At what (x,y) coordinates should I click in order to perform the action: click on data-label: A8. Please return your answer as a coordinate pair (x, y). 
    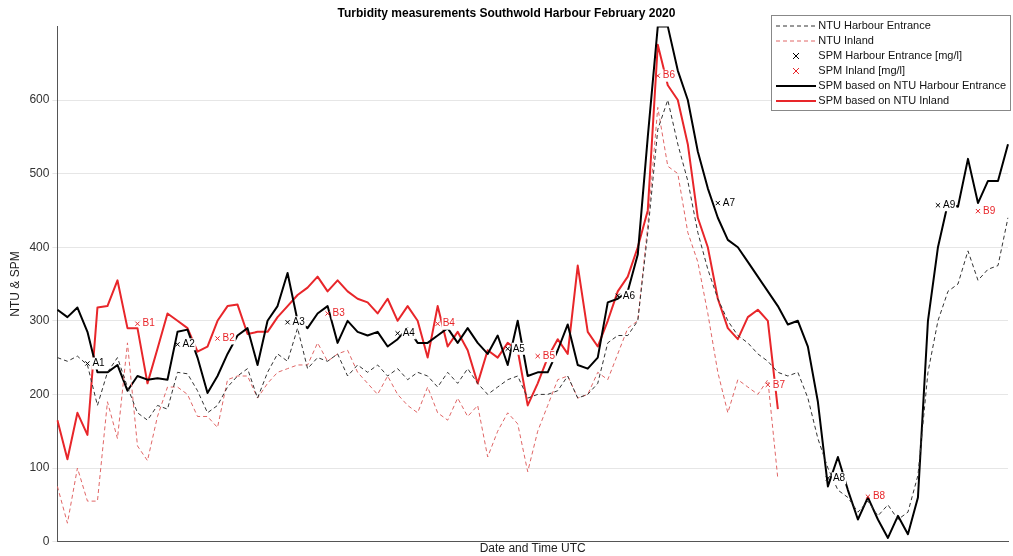
    Looking at the image, I should click on (839, 478).